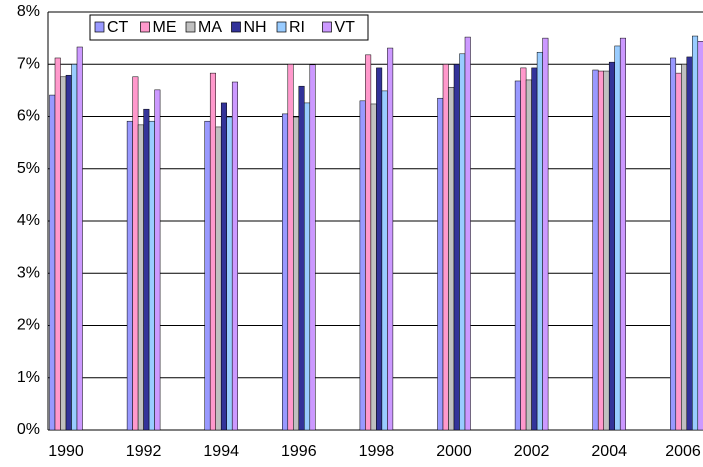 The height and width of the screenshot is (467, 703). What do you see at coordinates (210, 27) in the screenshot?
I see `legend-label: MA` at bounding box center [210, 27].